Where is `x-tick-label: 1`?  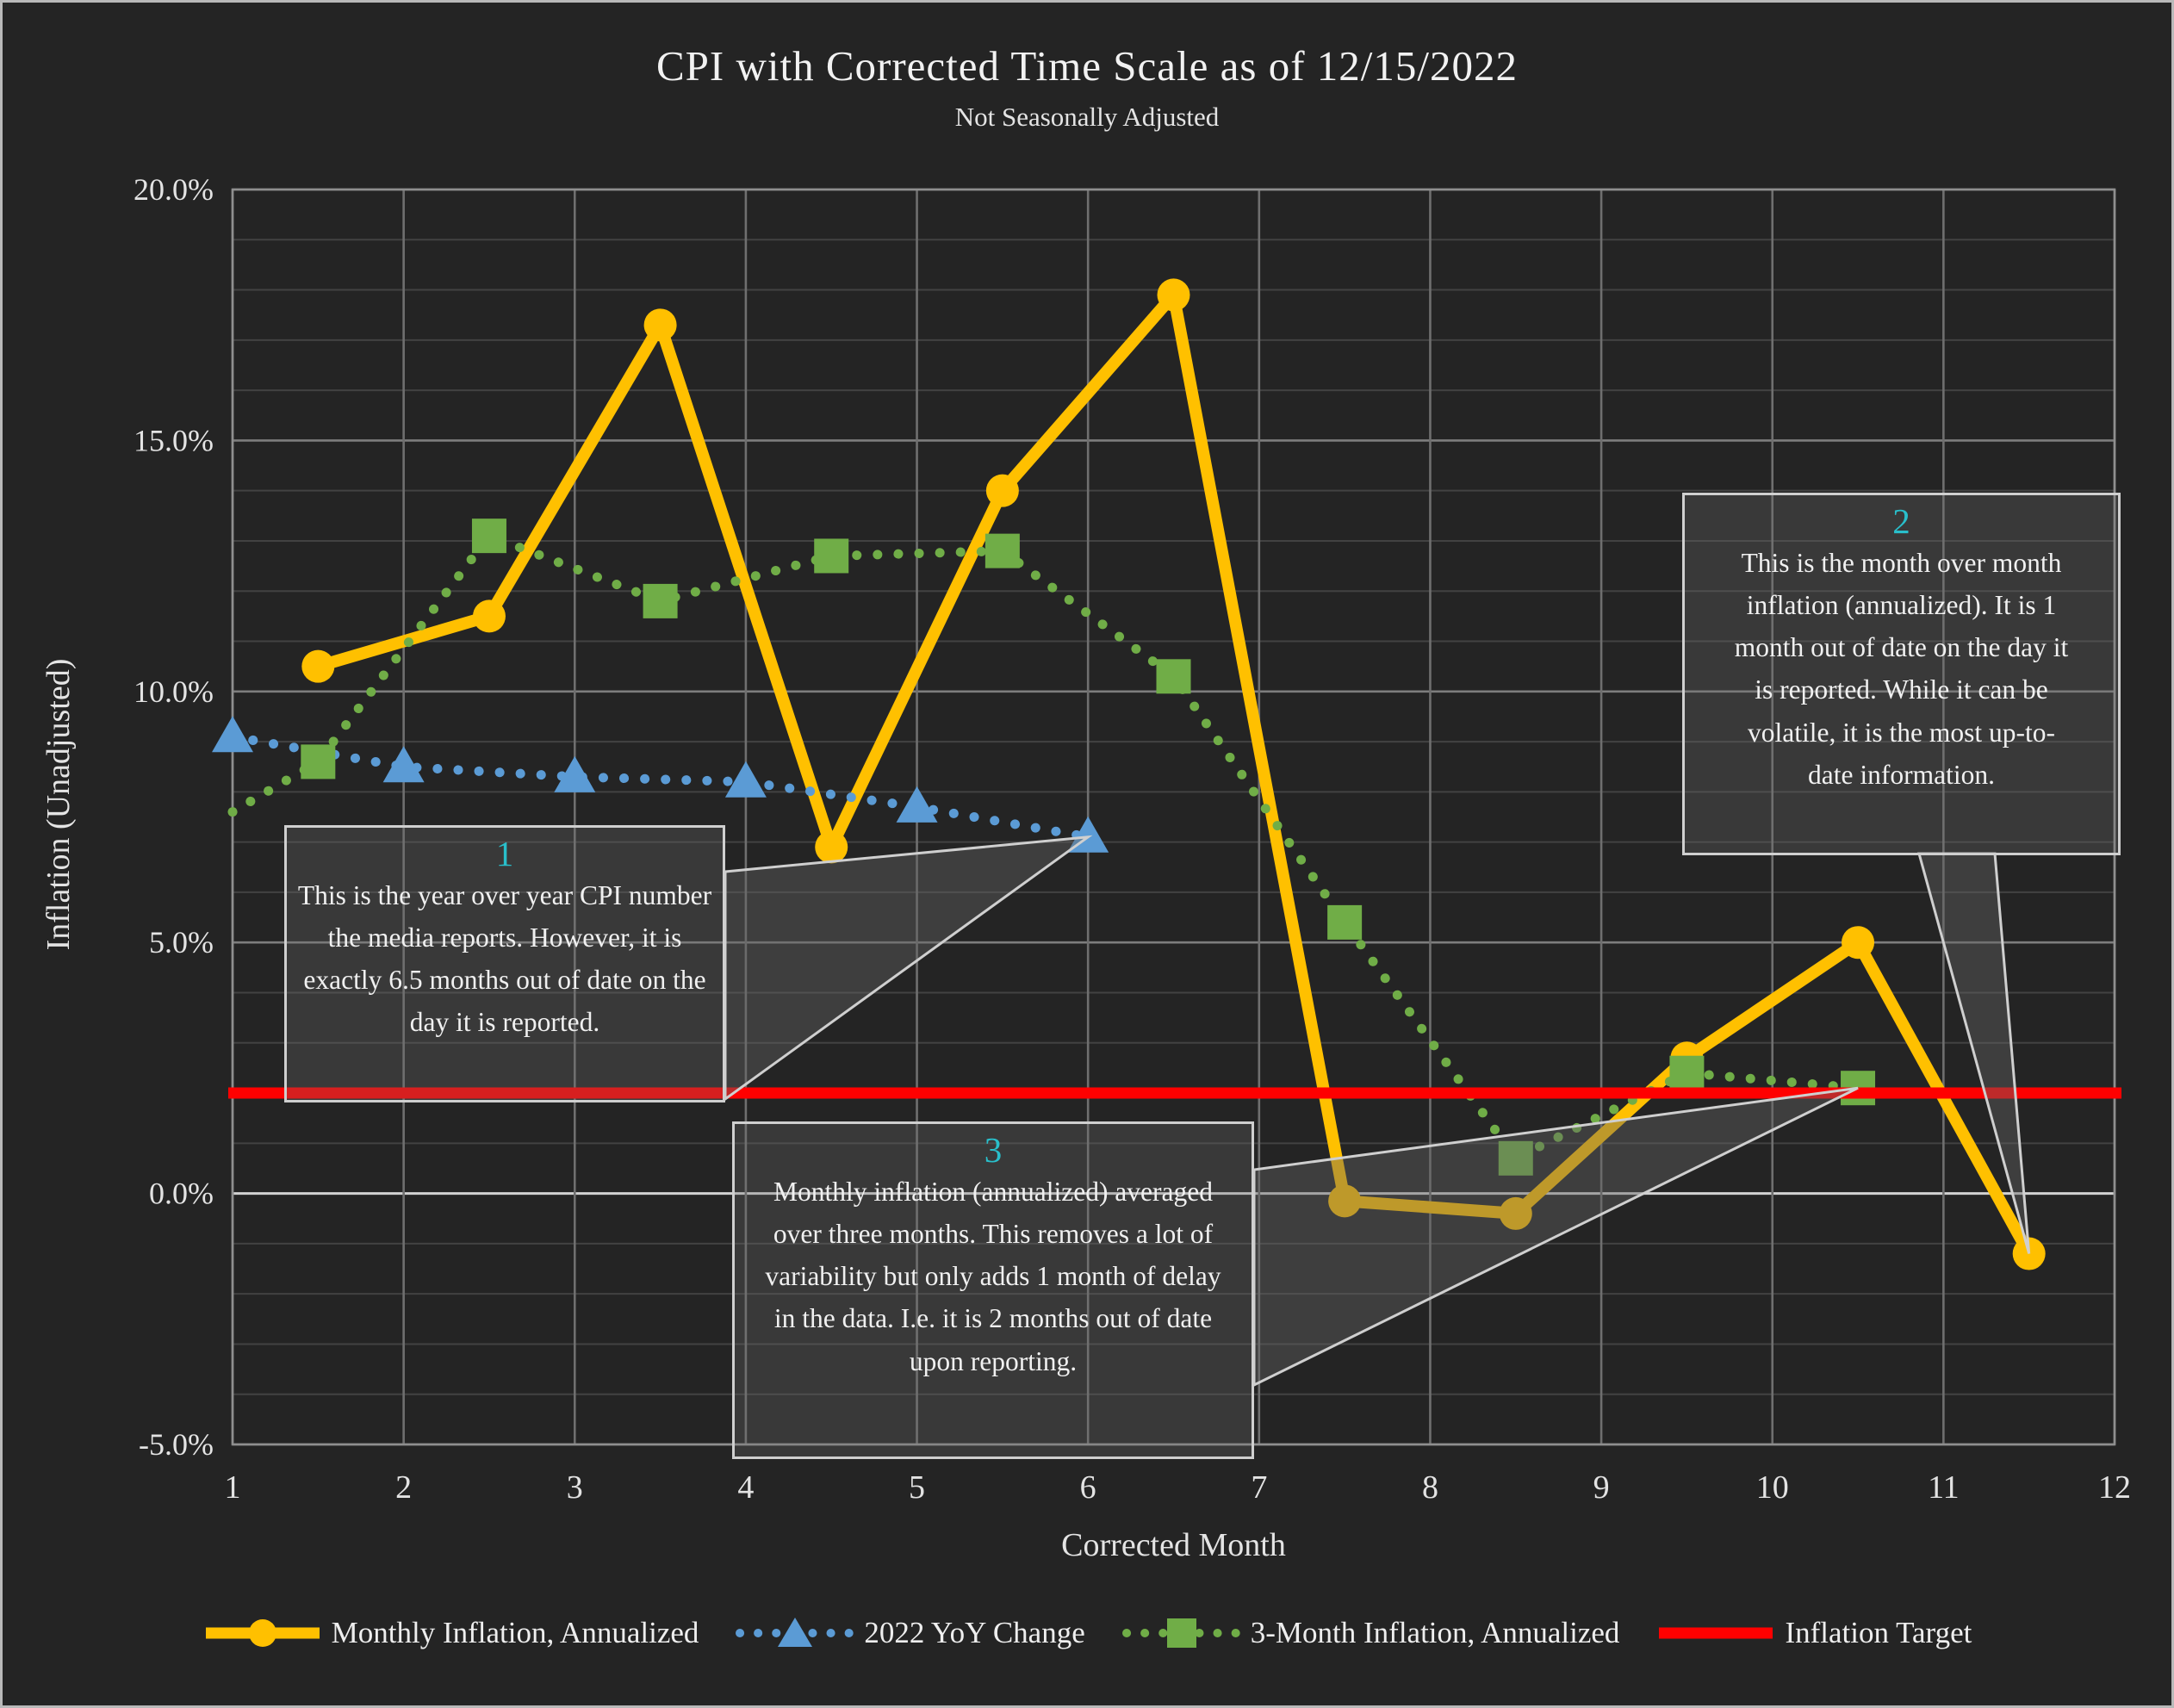
x-tick-label: 1 is located at coordinates (233, 1487).